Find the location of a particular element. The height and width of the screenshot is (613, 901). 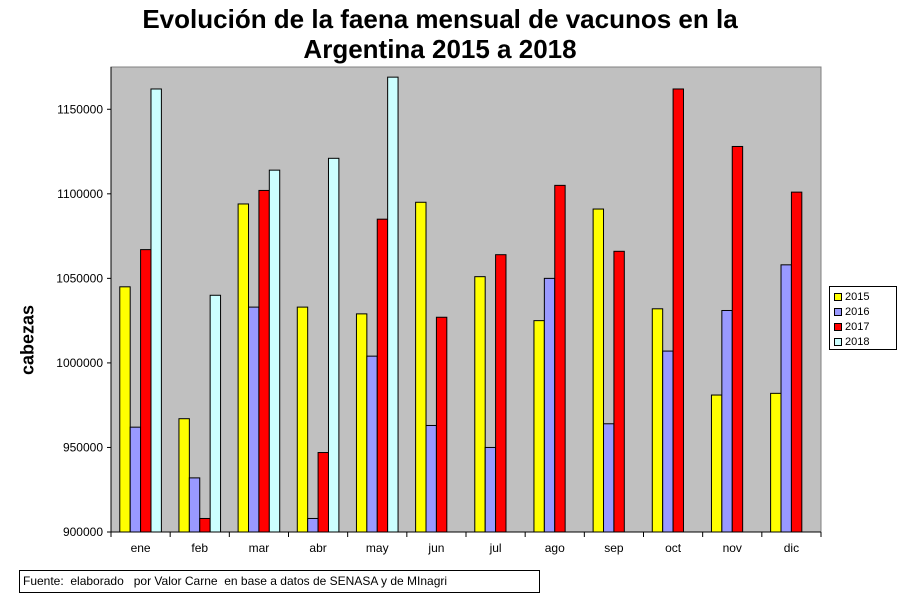

bar-2015-dic is located at coordinates (776, 462).